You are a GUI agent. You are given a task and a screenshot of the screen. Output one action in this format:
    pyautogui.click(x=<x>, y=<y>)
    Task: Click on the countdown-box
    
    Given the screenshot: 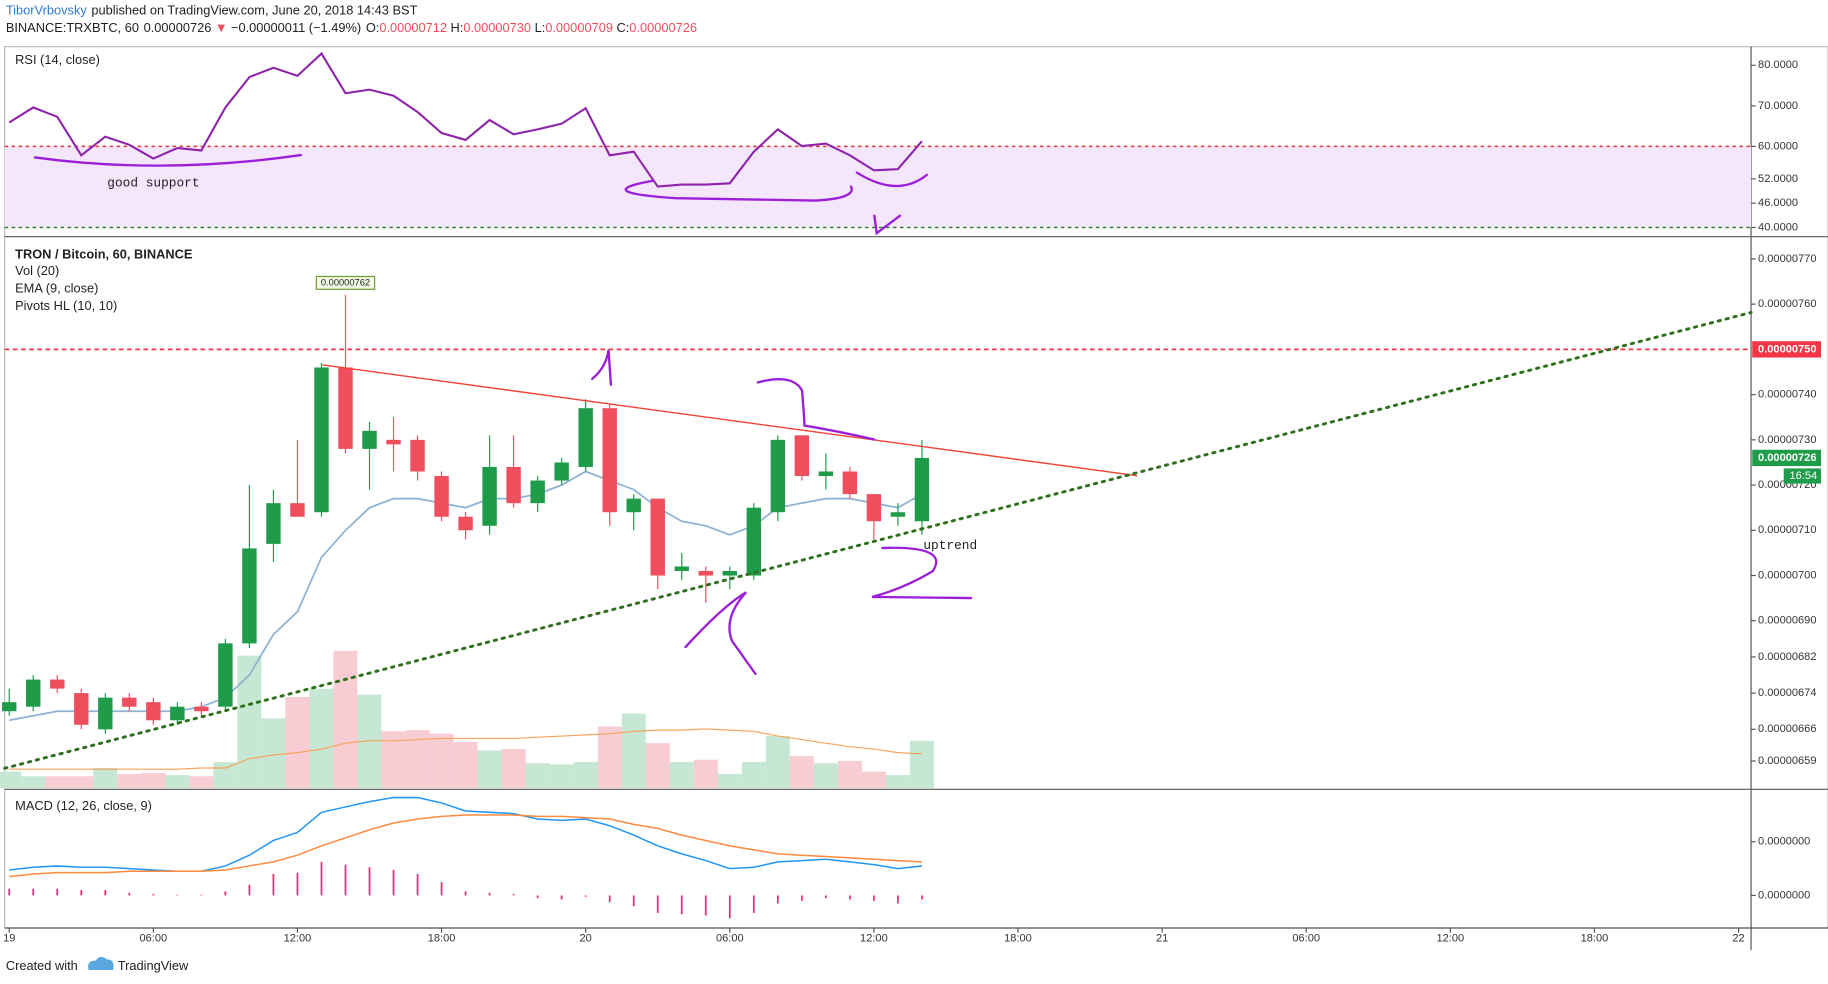 What is the action you would take?
    pyautogui.click(x=1802, y=476)
    